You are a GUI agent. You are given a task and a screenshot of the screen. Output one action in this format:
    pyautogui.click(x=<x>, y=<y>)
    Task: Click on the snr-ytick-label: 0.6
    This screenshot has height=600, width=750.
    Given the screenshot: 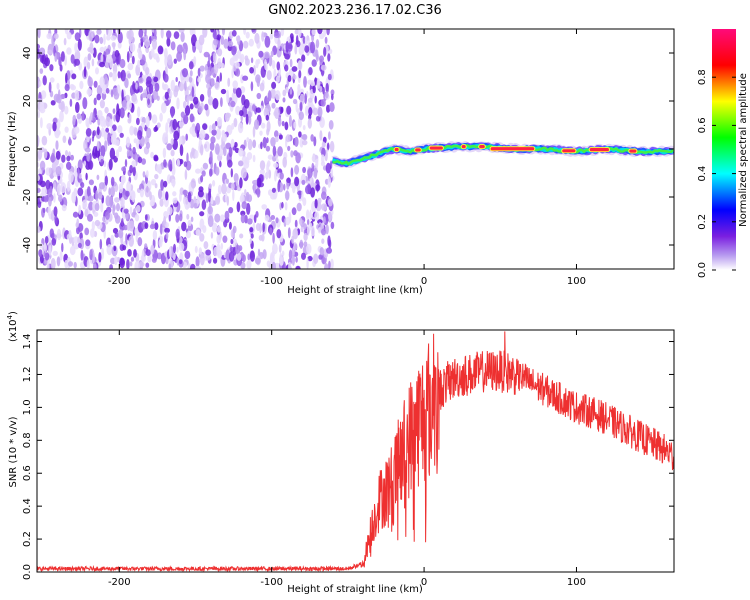 What is the action you would take?
    pyautogui.click(x=27, y=473)
    